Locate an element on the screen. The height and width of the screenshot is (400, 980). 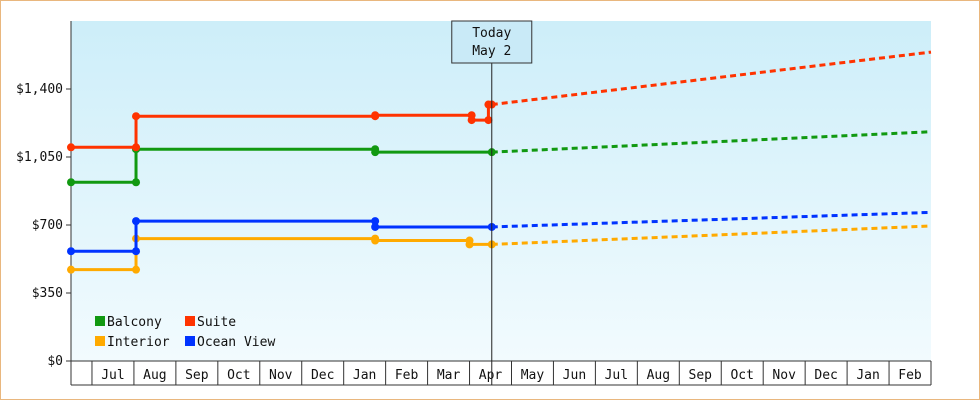
legend: Balcony Suite Interior Ocean View is located at coordinates (185, 332).